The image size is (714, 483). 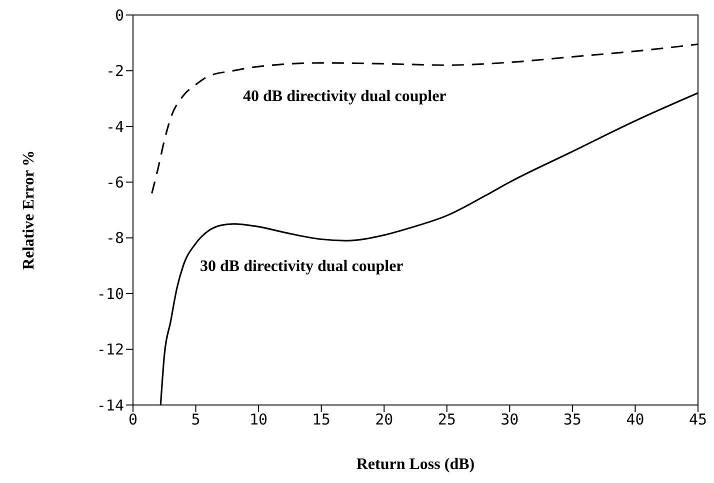 What do you see at coordinates (110, 349) in the screenshot?
I see `y-tick-label: -12` at bounding box center [110, 349].